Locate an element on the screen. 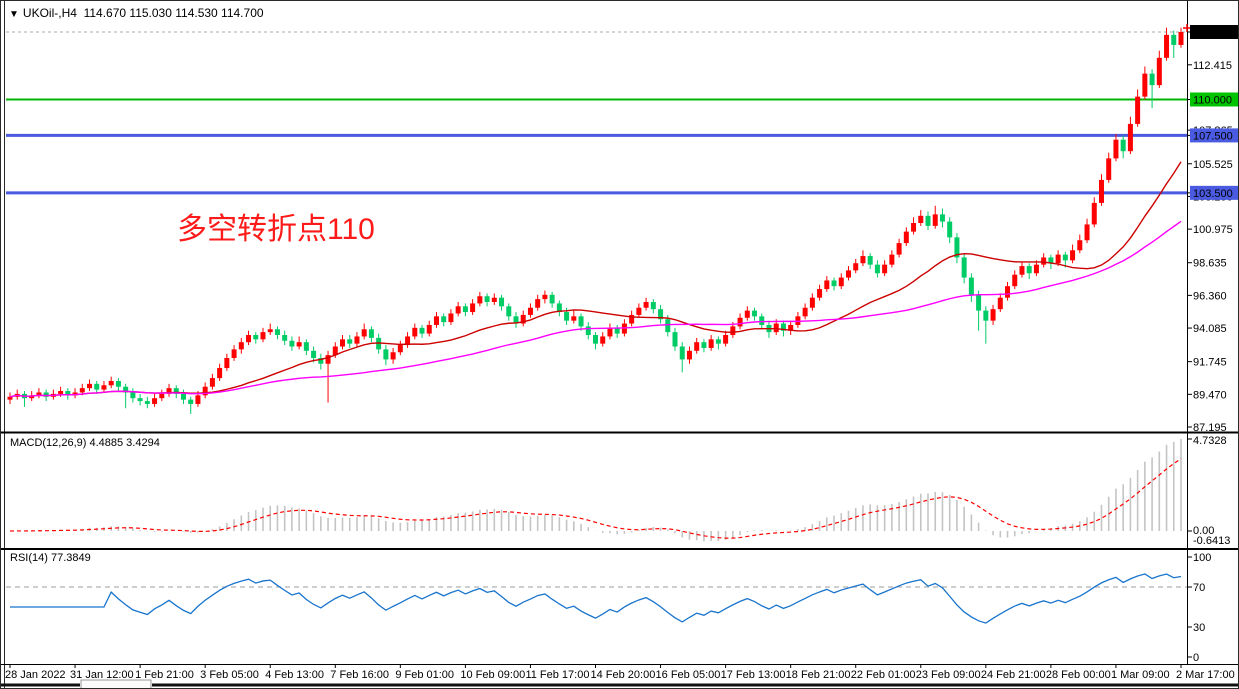  time-axis-label: 31 Jan 12:00 is located at coordinates (102, 675).